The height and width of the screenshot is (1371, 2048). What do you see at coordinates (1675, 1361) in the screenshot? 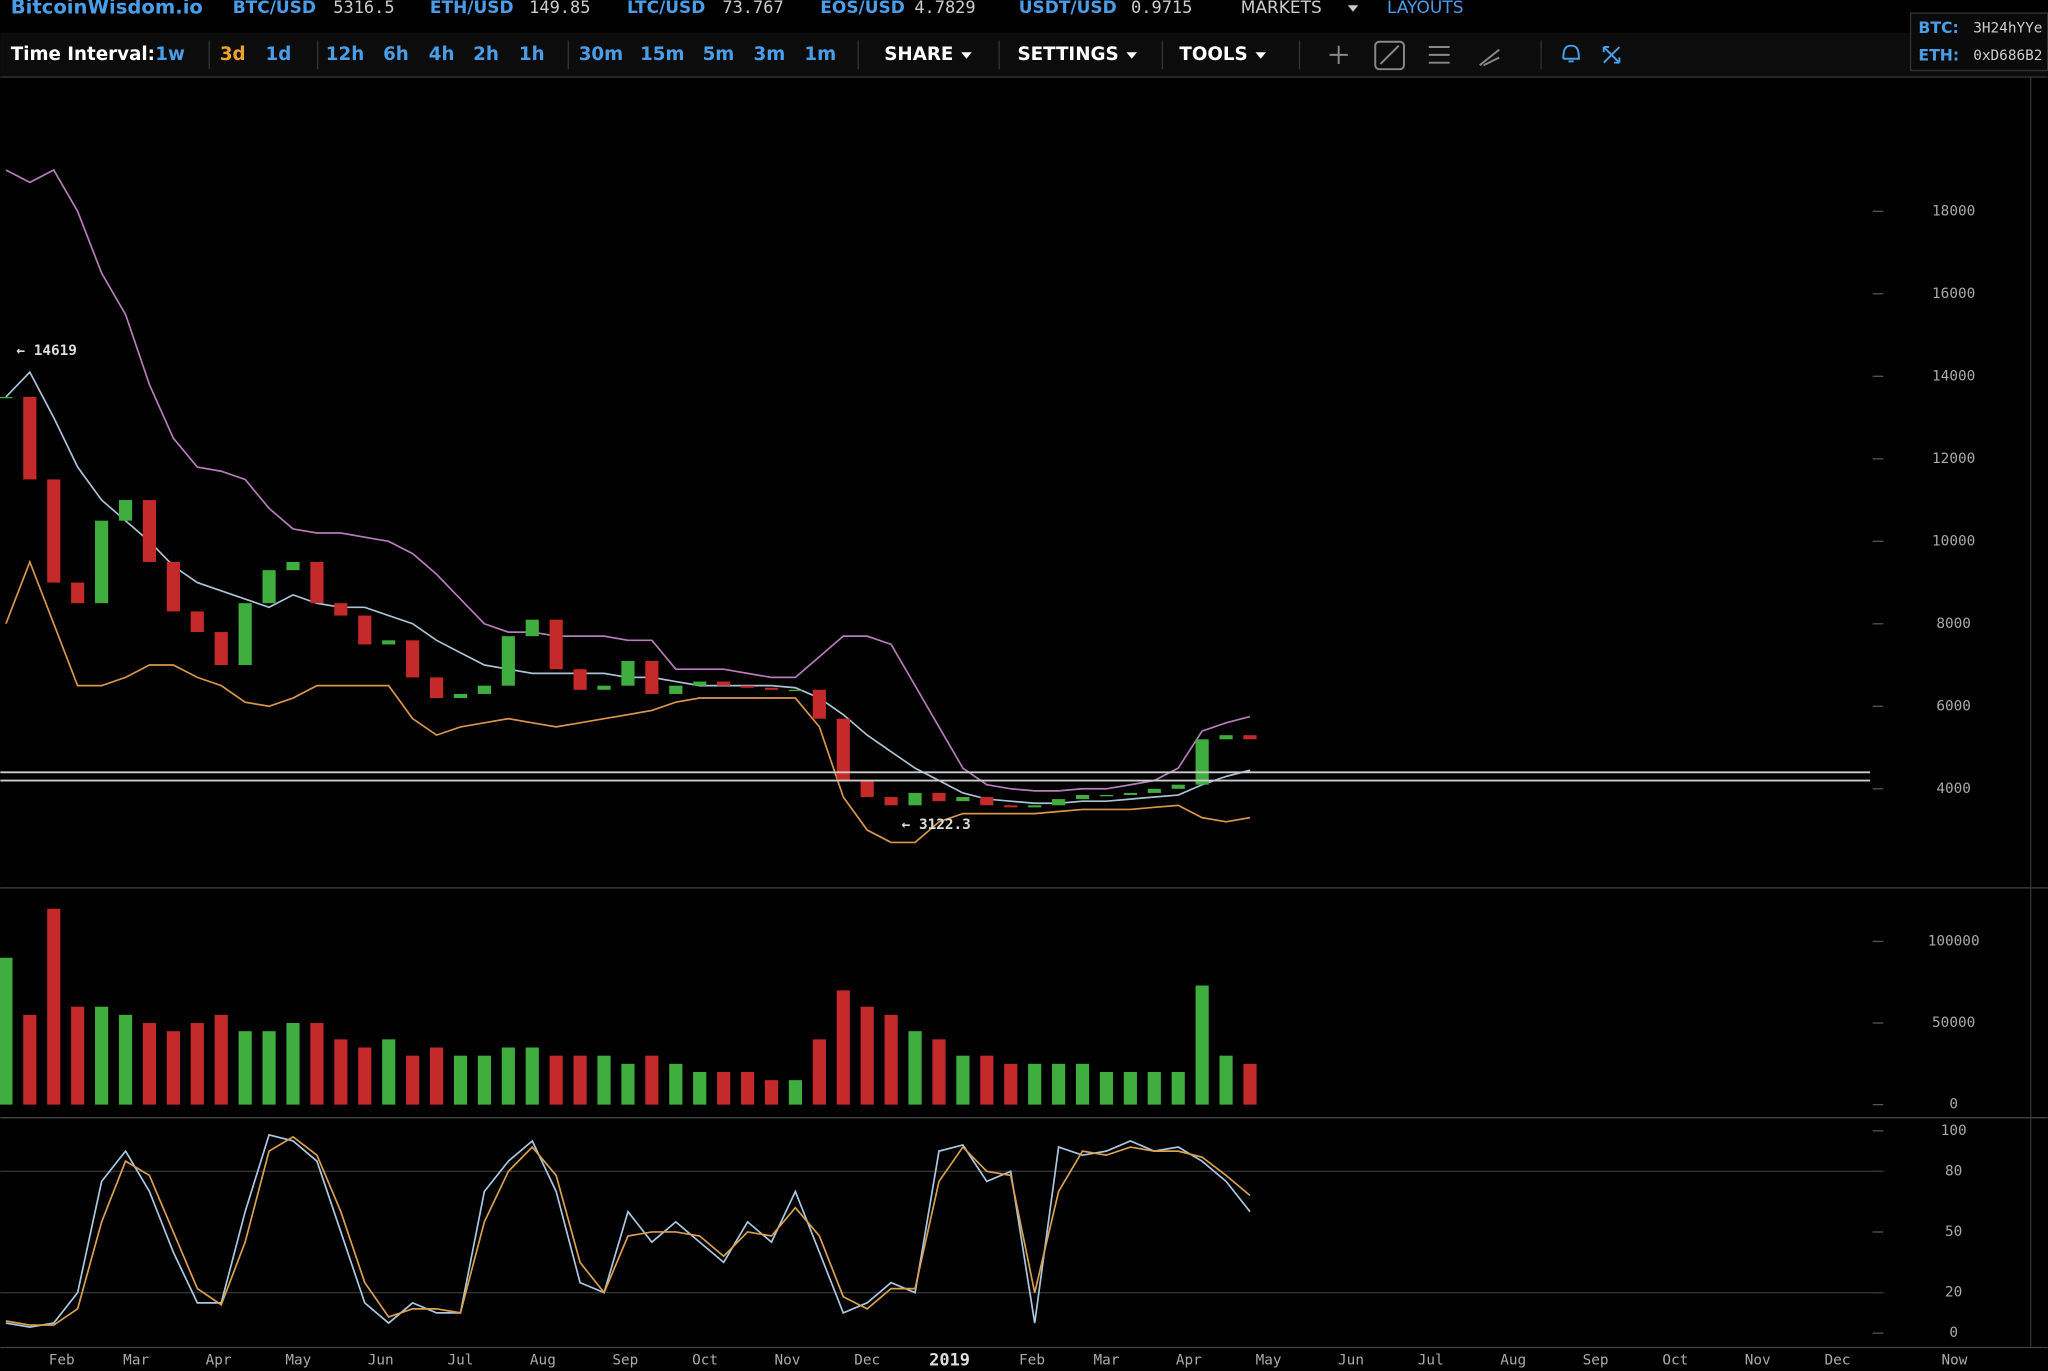
I see `x-tick-label: Oct` at bounding box center [1675, 1361].